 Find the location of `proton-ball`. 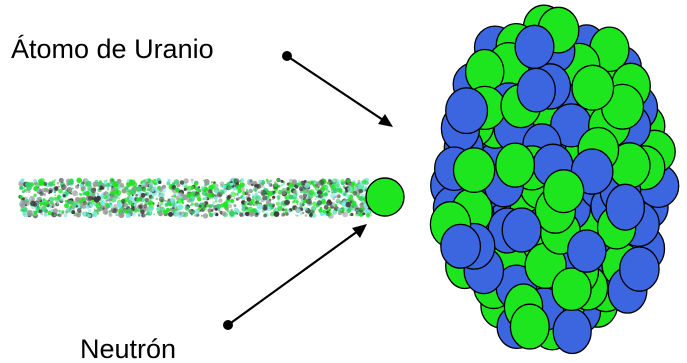

proton-ball is located at coordinates (461, 246).